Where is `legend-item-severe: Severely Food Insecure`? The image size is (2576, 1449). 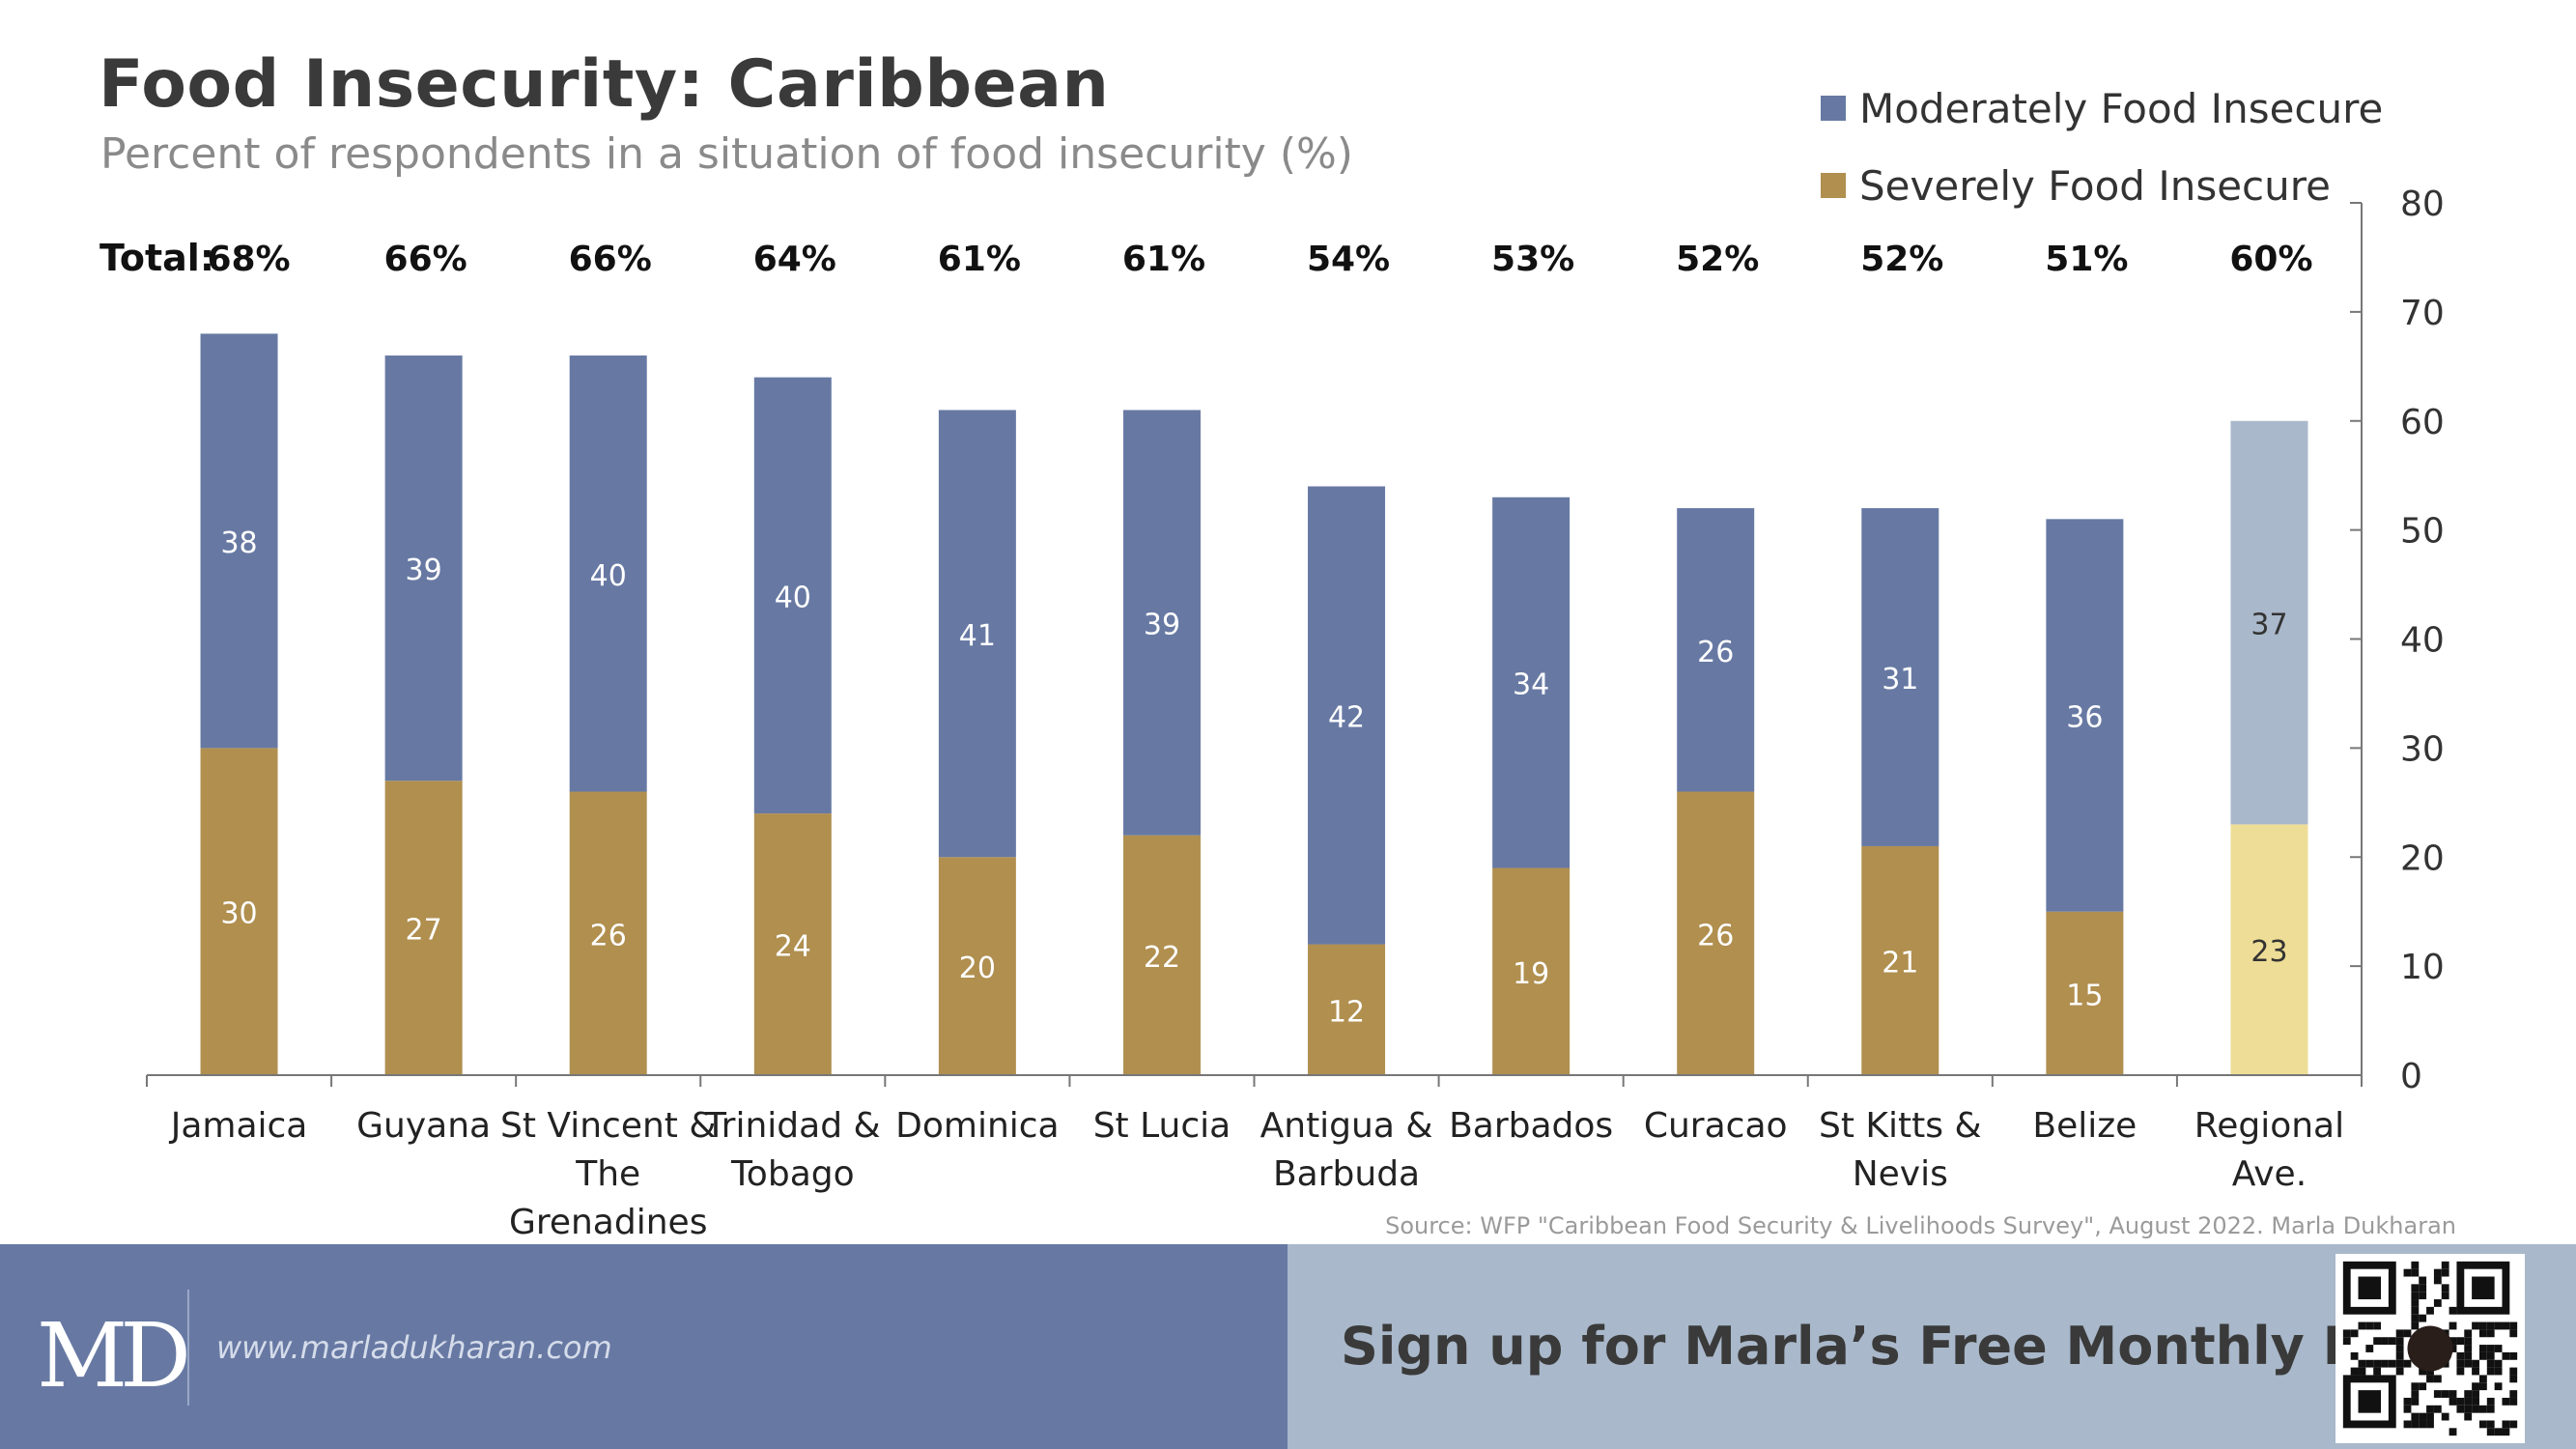
legend-item-severe: Severely Food Insecure is located at coordinates (2102, 185).